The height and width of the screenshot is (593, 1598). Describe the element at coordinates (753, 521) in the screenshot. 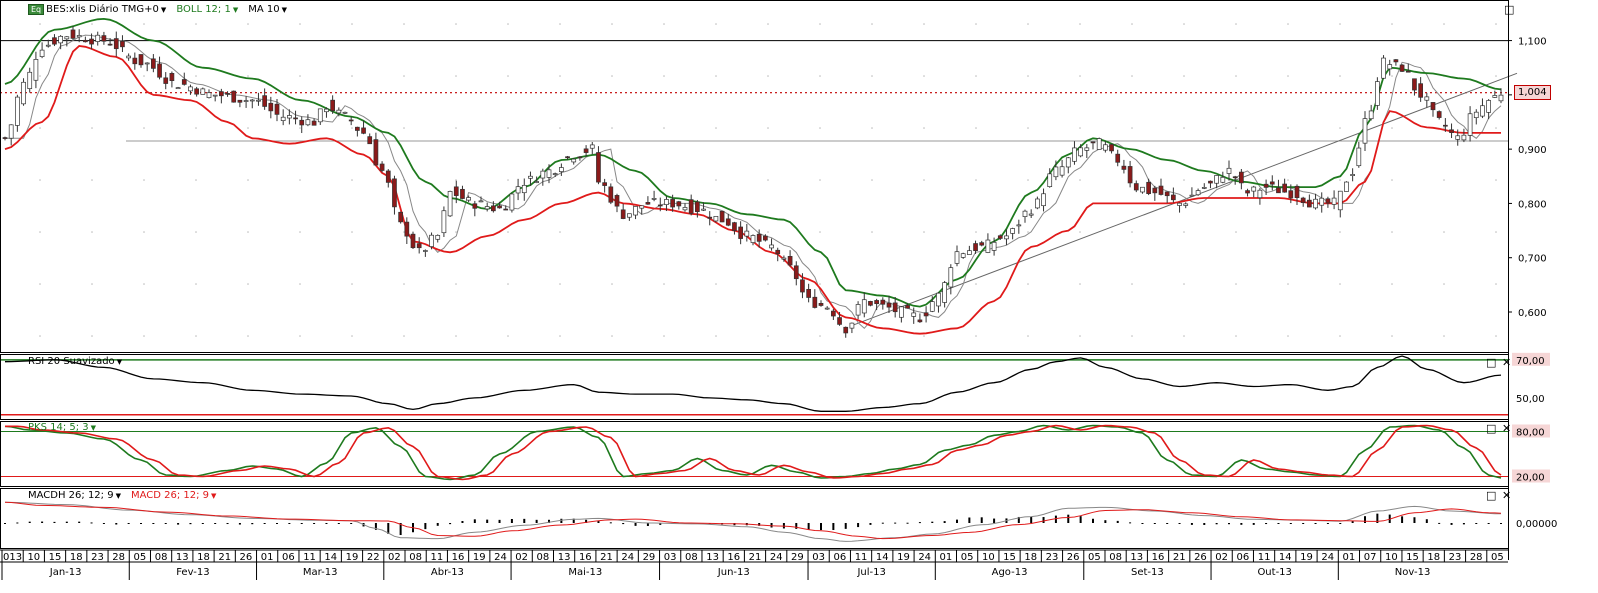

I see `macd-chart` at that location.